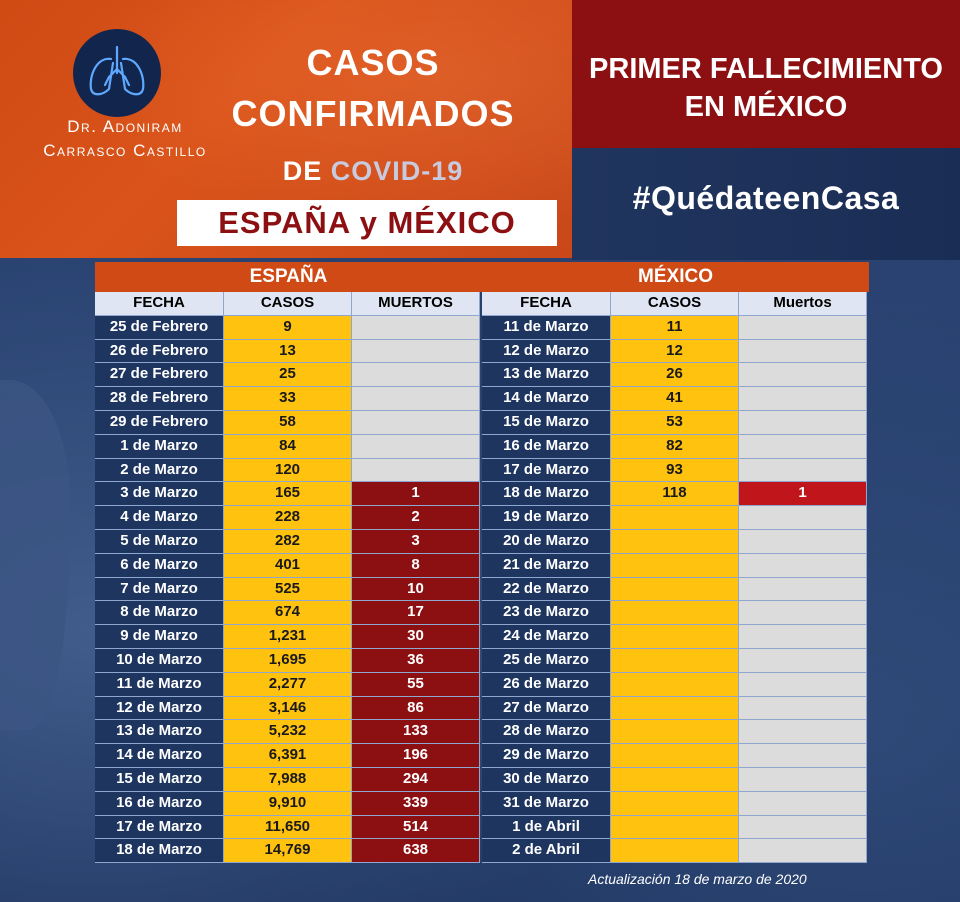  I want to click on spain-table-row: 27 de Febrero 25, so click(287, 375).